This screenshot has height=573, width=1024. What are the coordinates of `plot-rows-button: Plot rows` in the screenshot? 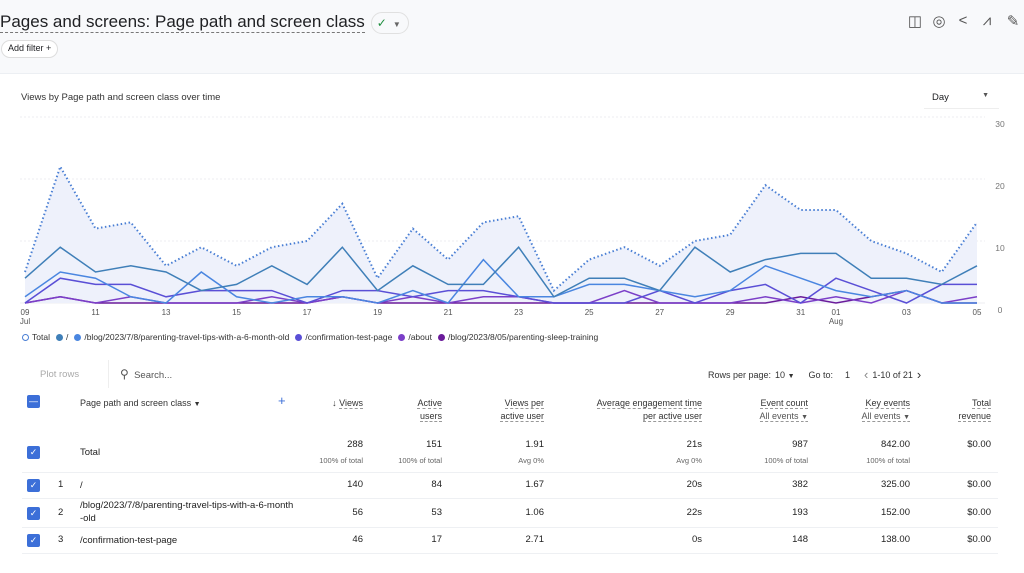 It's located at (60, 374).